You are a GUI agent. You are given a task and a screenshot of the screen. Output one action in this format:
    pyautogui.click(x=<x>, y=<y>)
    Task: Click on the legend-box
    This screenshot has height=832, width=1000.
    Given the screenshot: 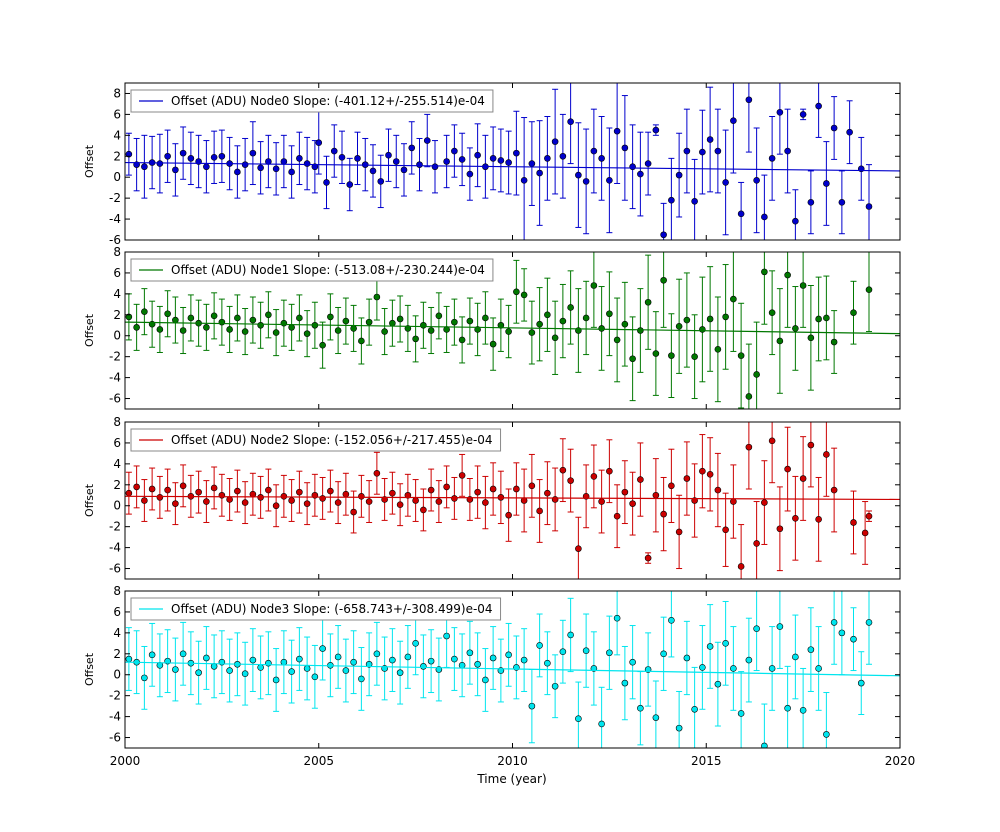 What is the action you would take?
    pyautogui.click(x=312, y=101)
    